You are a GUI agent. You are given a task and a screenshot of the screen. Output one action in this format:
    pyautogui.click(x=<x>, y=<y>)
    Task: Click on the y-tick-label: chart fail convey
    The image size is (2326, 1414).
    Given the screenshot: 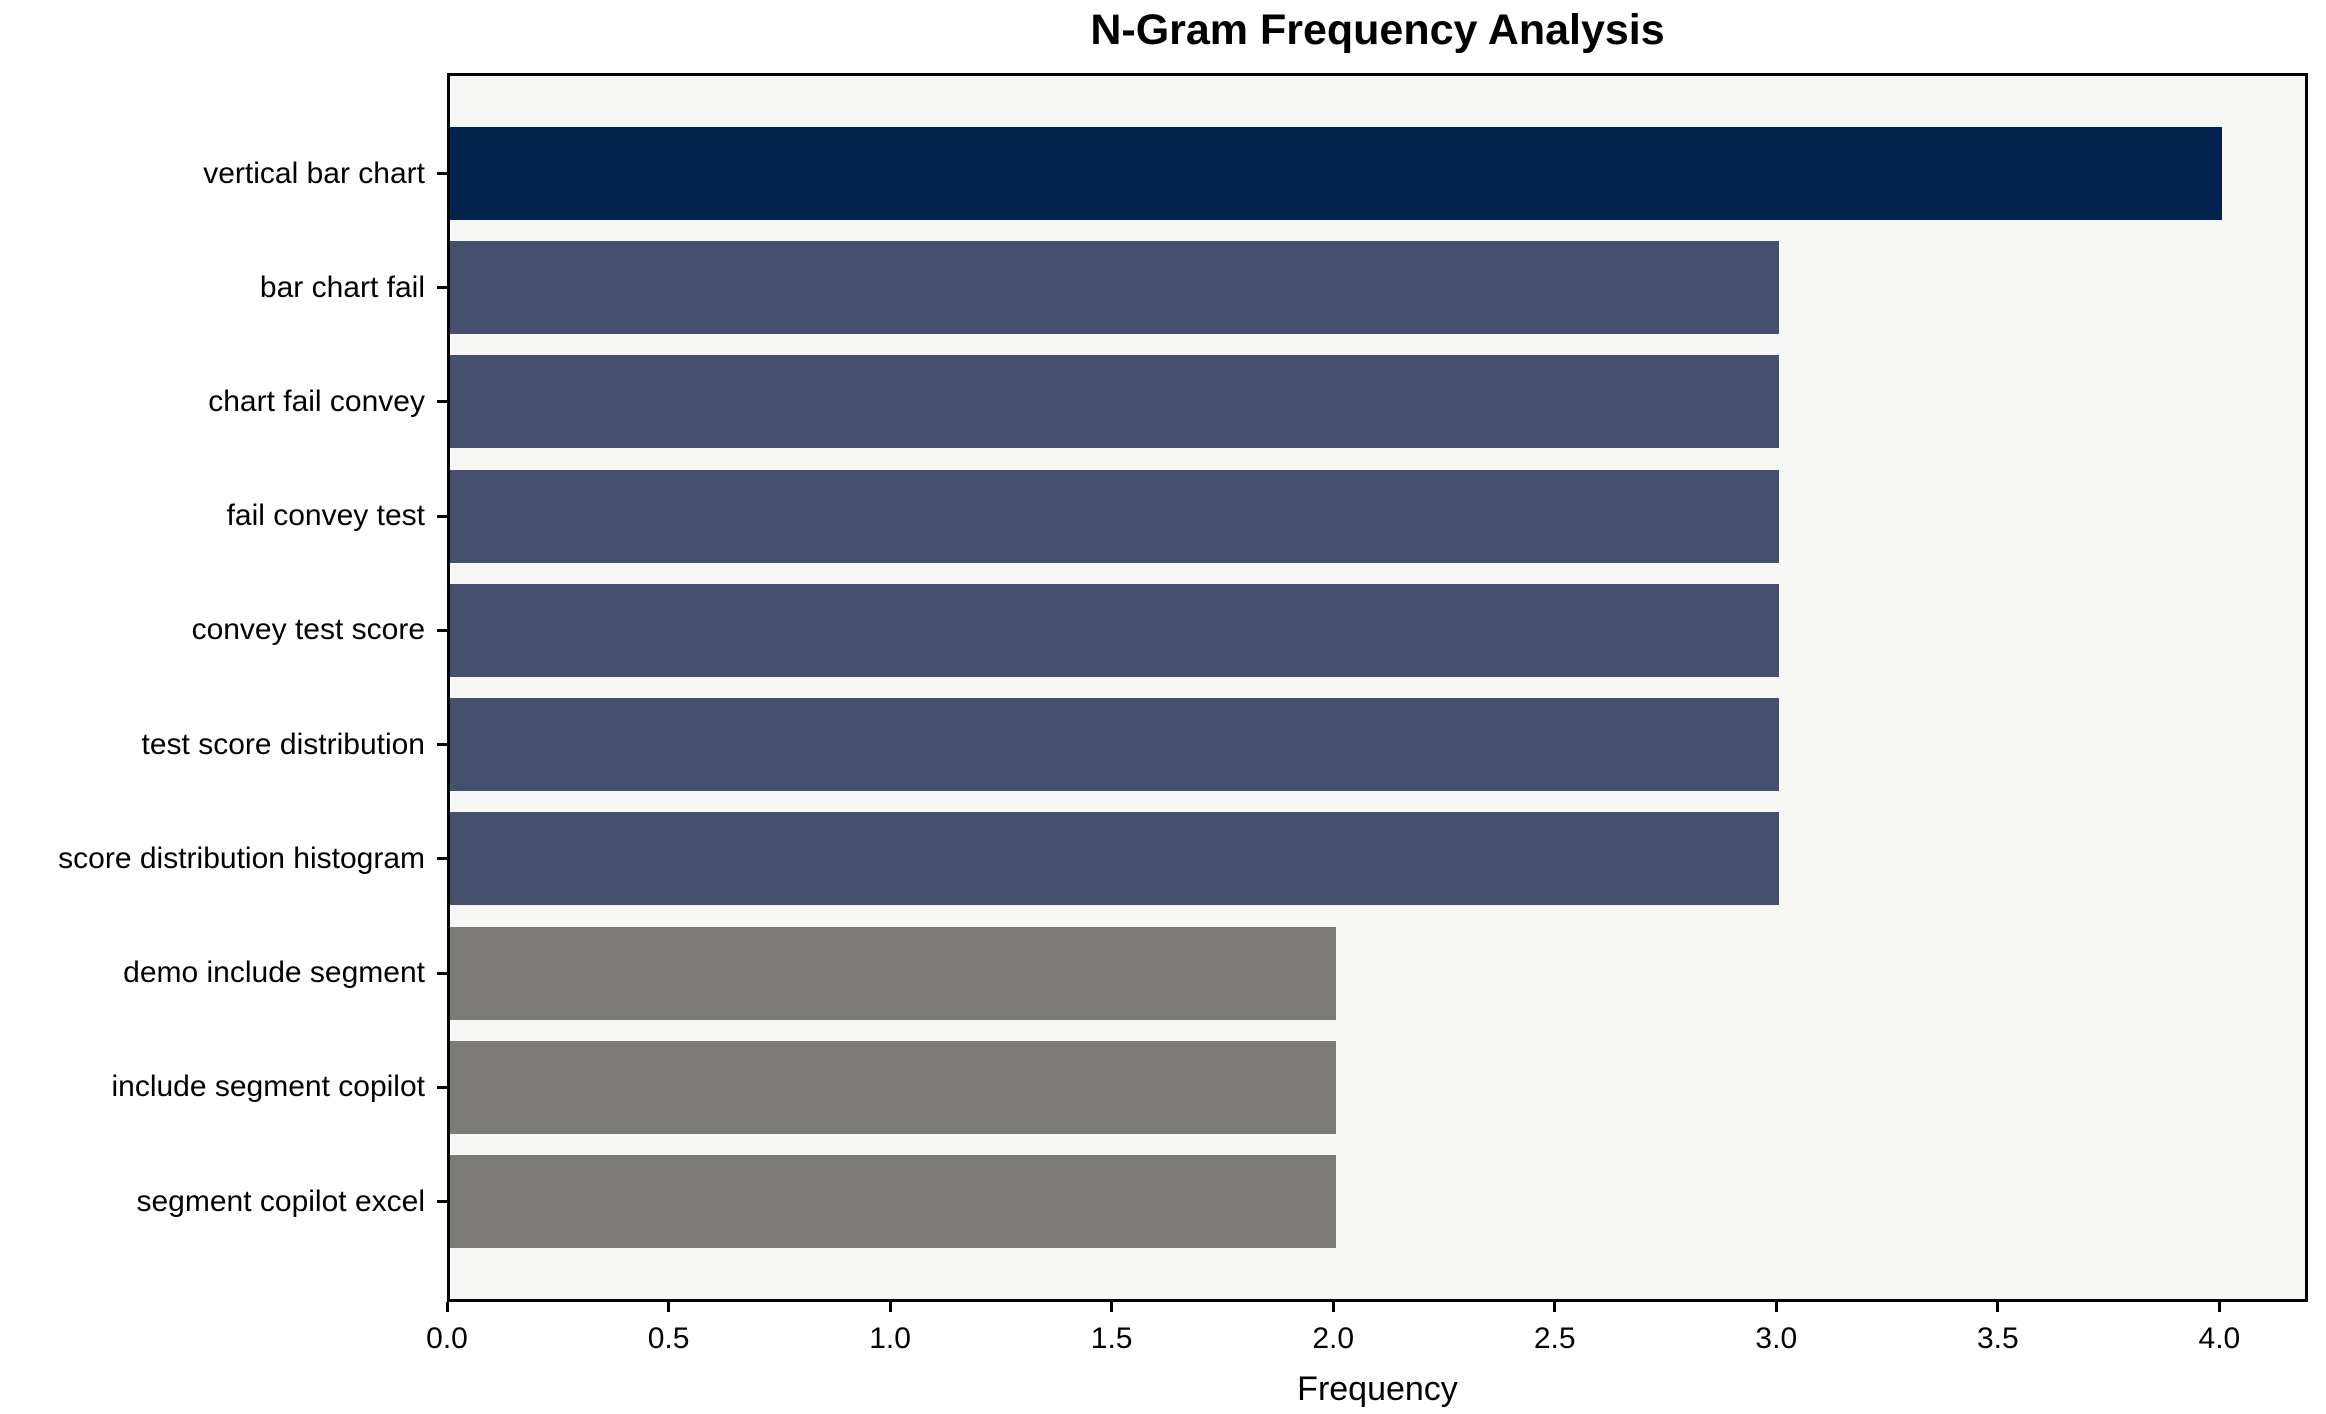 What is the action you would take?
    pyautogui.click(x=316, y=401)
    